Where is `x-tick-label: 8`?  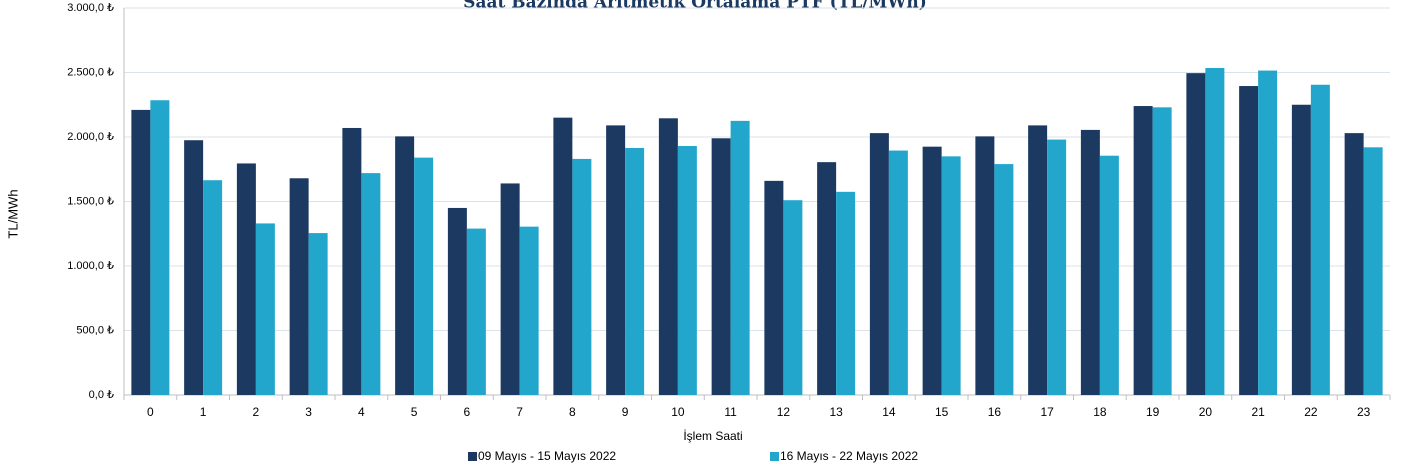
x-tick-label: 8 is located at coordinates (572, 412).